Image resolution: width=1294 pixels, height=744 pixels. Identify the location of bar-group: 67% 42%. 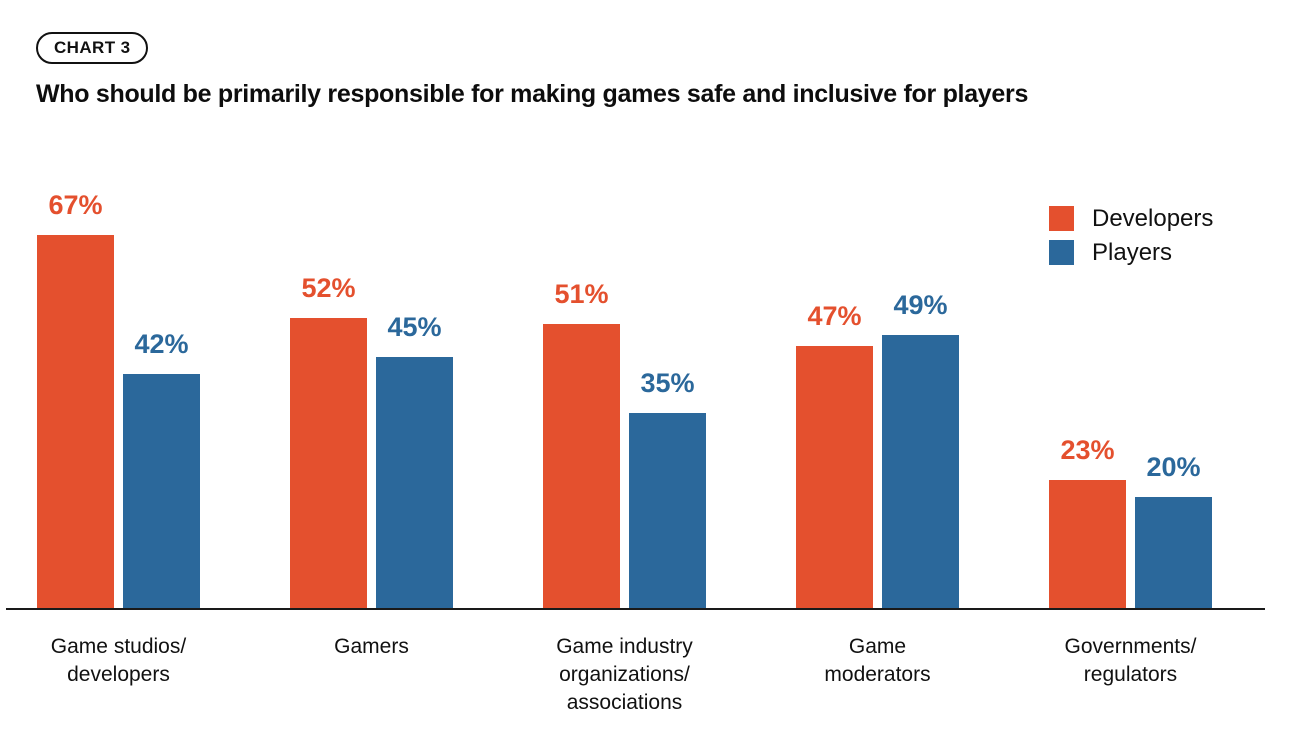
(118, 400).